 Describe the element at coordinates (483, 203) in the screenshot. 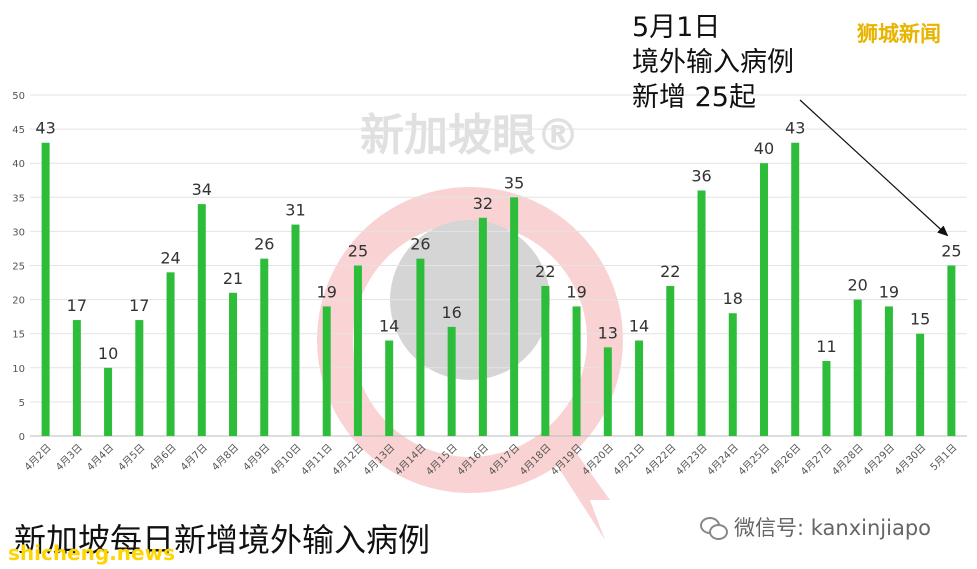

I see `data-label: 32` at that location.